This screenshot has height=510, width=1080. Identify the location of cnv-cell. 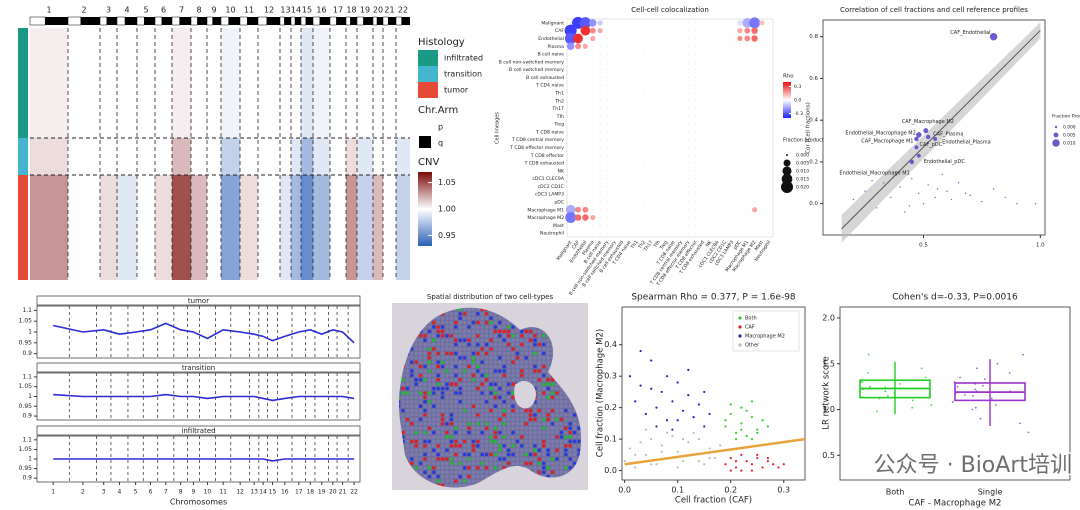
(365, 227).